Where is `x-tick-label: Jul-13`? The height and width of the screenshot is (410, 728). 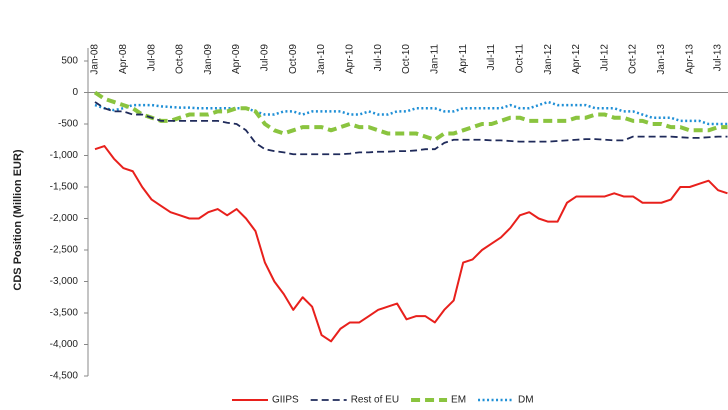
x-tick-label: Jul-13 is located at coordinates (718, 58).